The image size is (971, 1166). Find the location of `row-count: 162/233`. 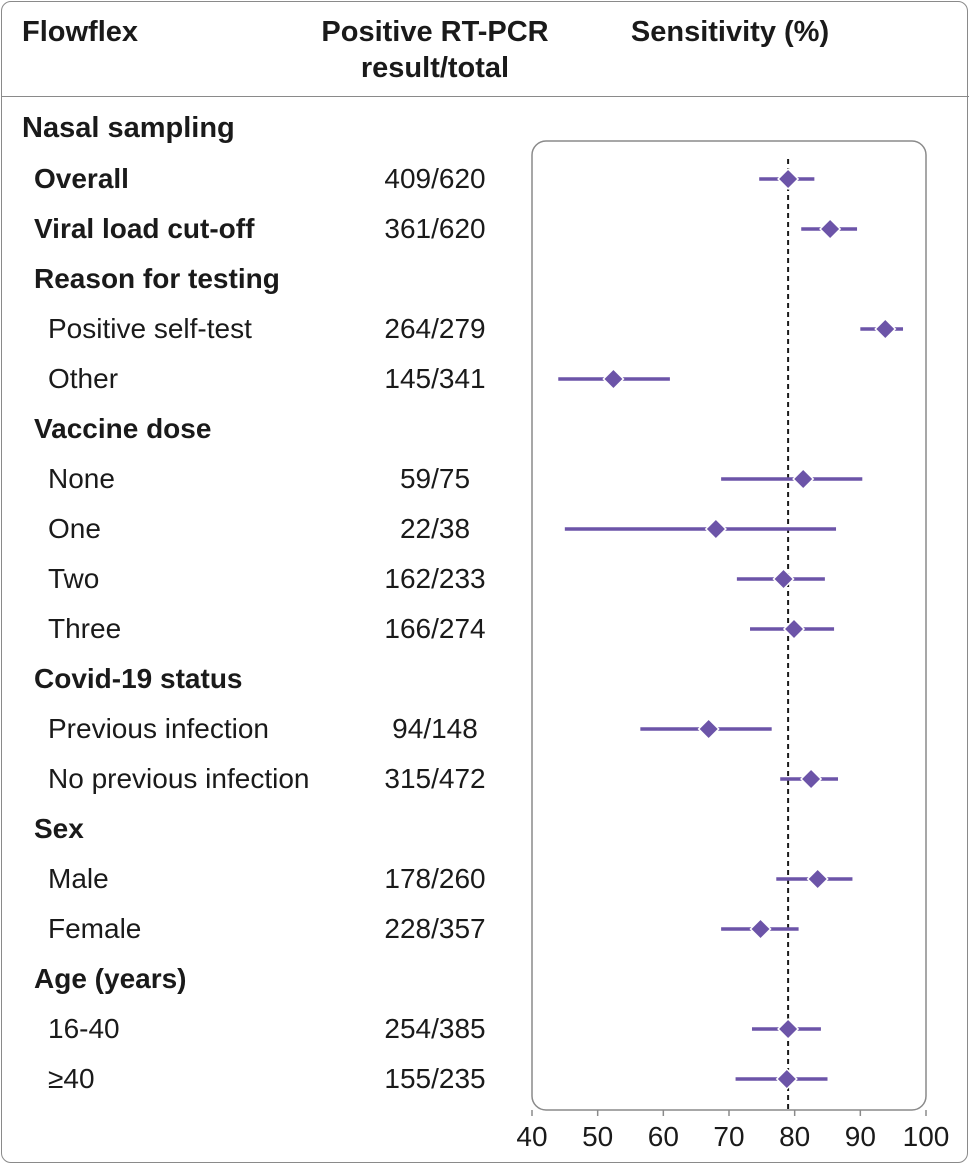

row-count: 162/233 is located at coordinates (435, 578).